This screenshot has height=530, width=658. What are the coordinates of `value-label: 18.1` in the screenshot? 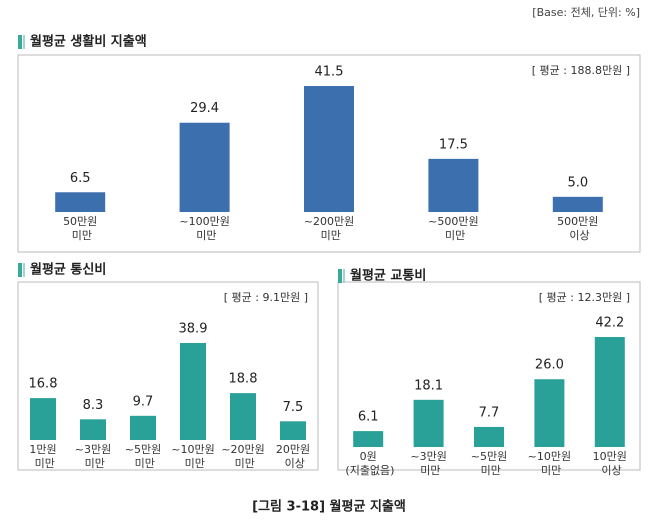 It's located at (428, 385).